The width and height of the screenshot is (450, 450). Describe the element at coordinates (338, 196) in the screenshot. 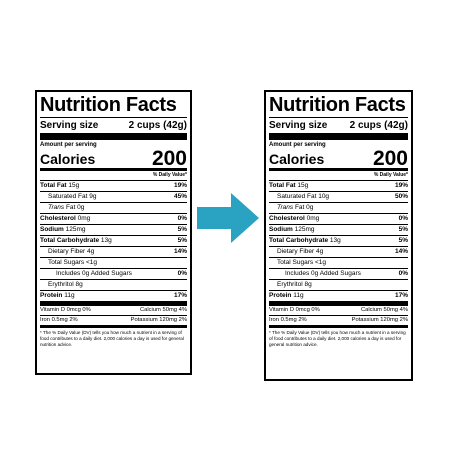

I see `nutrient-row-saturated-fat: Saturated Fat 10g 50%` at that location.